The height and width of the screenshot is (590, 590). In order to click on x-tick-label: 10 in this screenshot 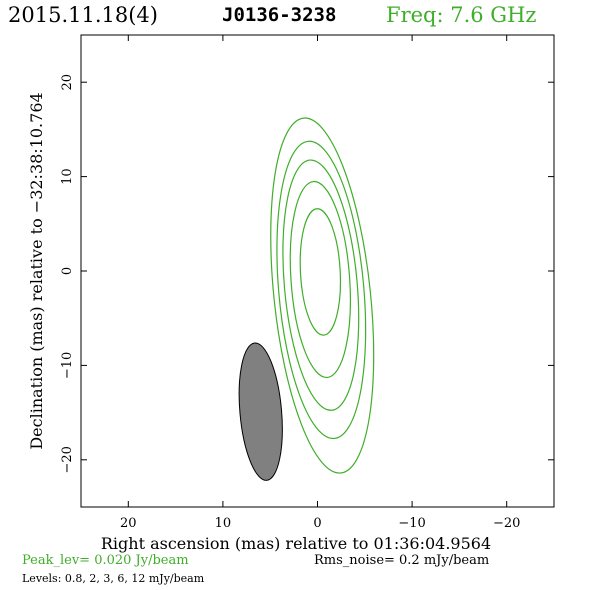, I will do `click(223, 523)`.